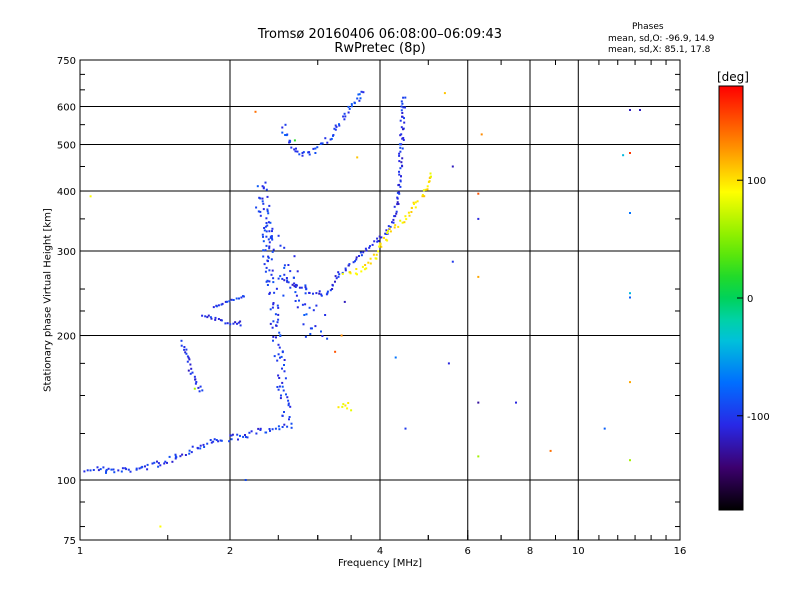  What do you see at coordinates (659, 50) in the screenshot?
I see `phases-stats-x: mean, sd,X: 85.1, 17.8` at bounding box center [659, 50].